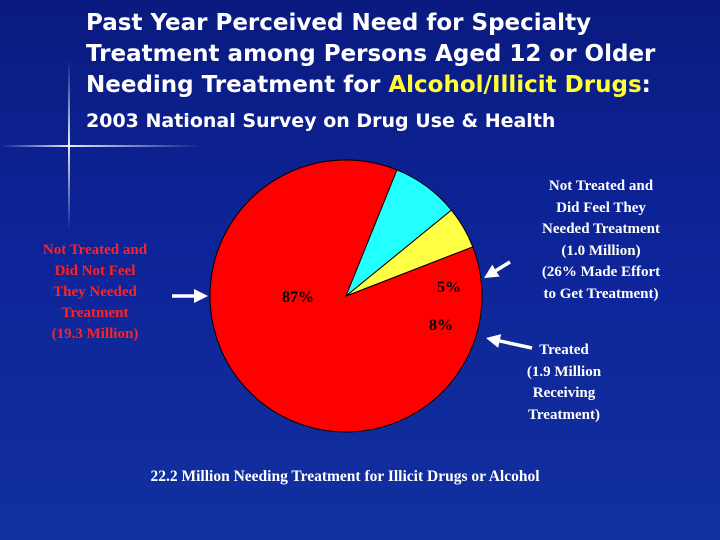 This screenshot has height=540, width=720. Describe the element at coordinates (646, 85) in the screenshot. I see `title-line-3-suffix: :` at that location.